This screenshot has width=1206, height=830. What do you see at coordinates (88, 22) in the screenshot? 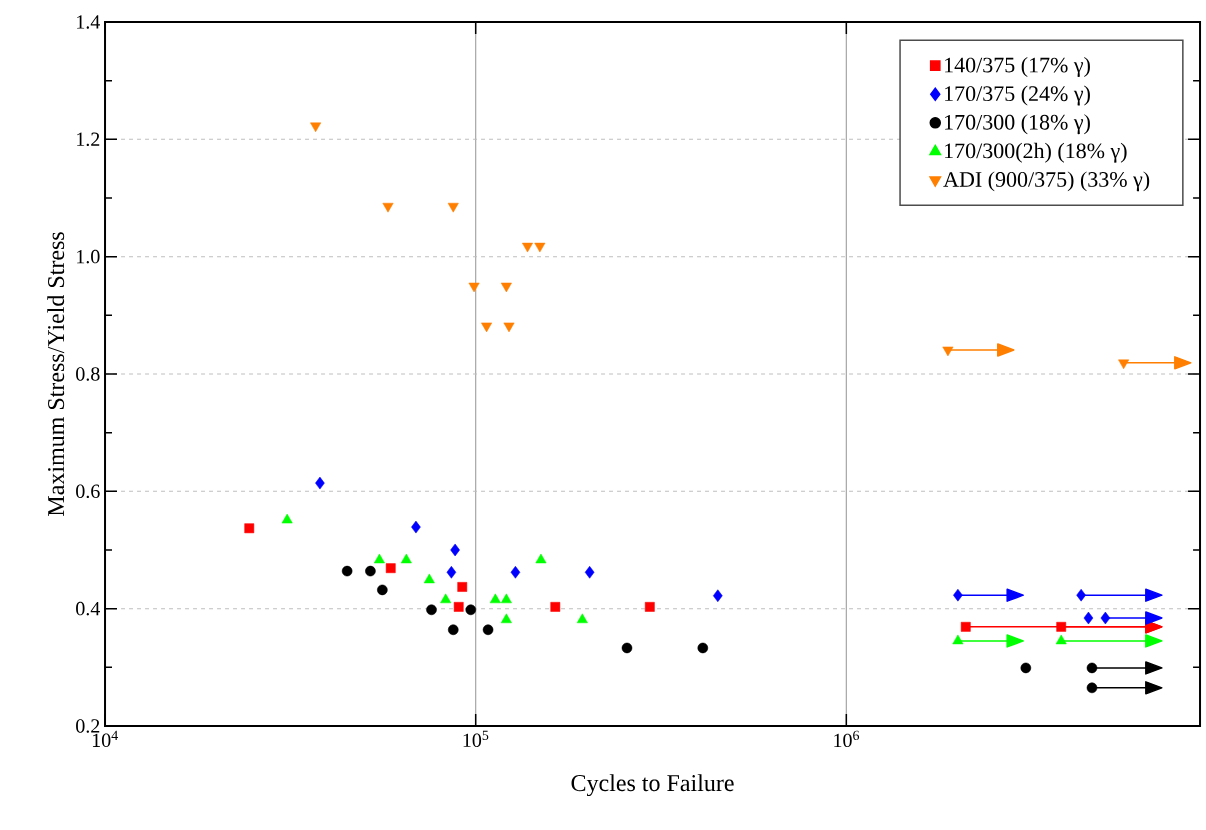
I see `y-tick-label: 1.4` at bounding box center [88, 22].